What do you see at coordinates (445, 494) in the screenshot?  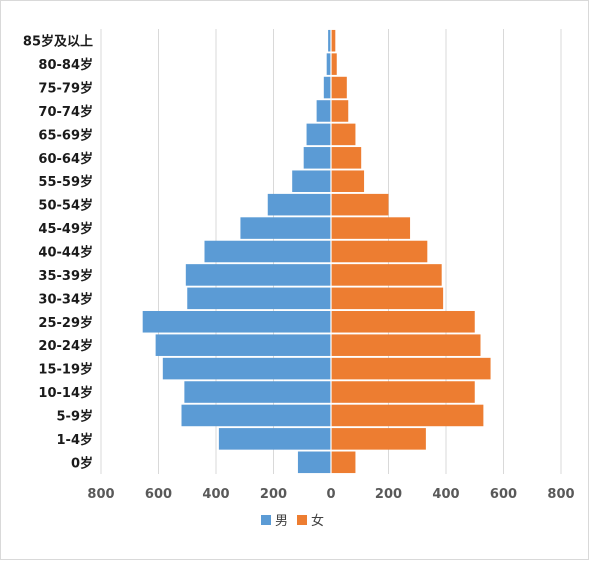 I see `x-tick-label-6: 400` at bounding box center [445, 494].